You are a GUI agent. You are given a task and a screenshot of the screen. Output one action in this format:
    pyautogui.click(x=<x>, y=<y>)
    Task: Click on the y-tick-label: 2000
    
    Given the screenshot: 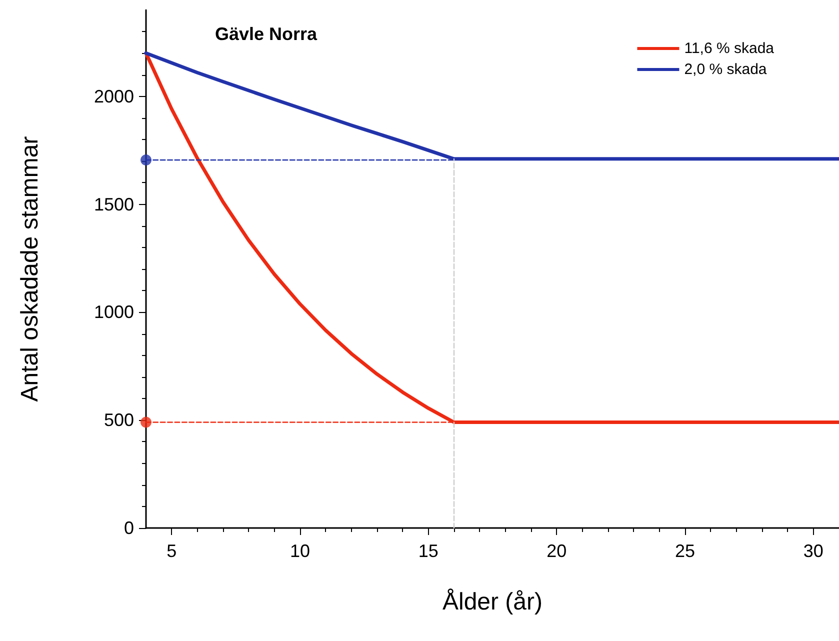 What is the action you would take?
    pyautogui.click(x=114, y=96)
    